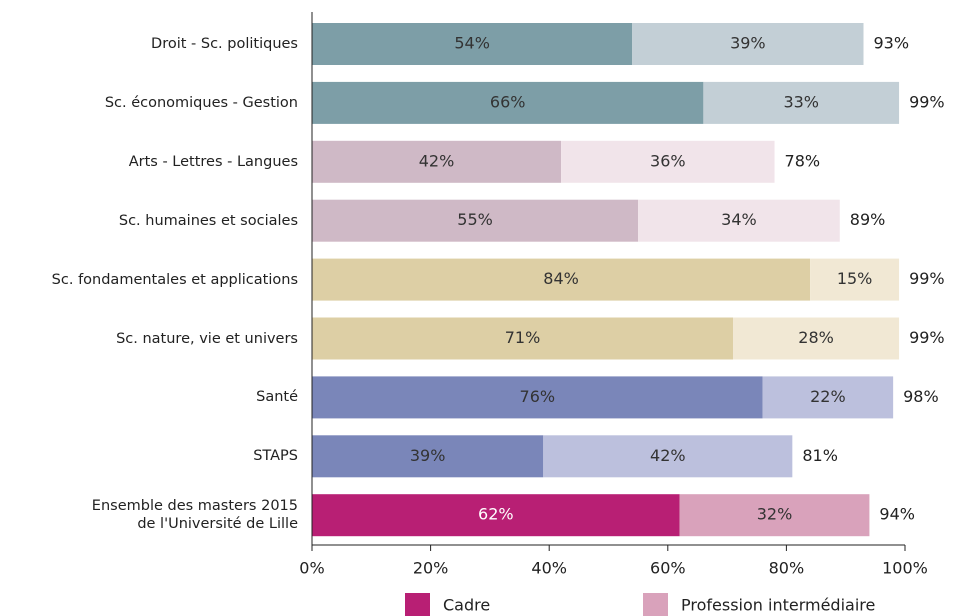 Image resolution: width=958 pixels, height=616 pixels. What do you see at coordinates (921, 396) in the screenshot?
I see `total-label: 98%` at bounding box center [921, 396].